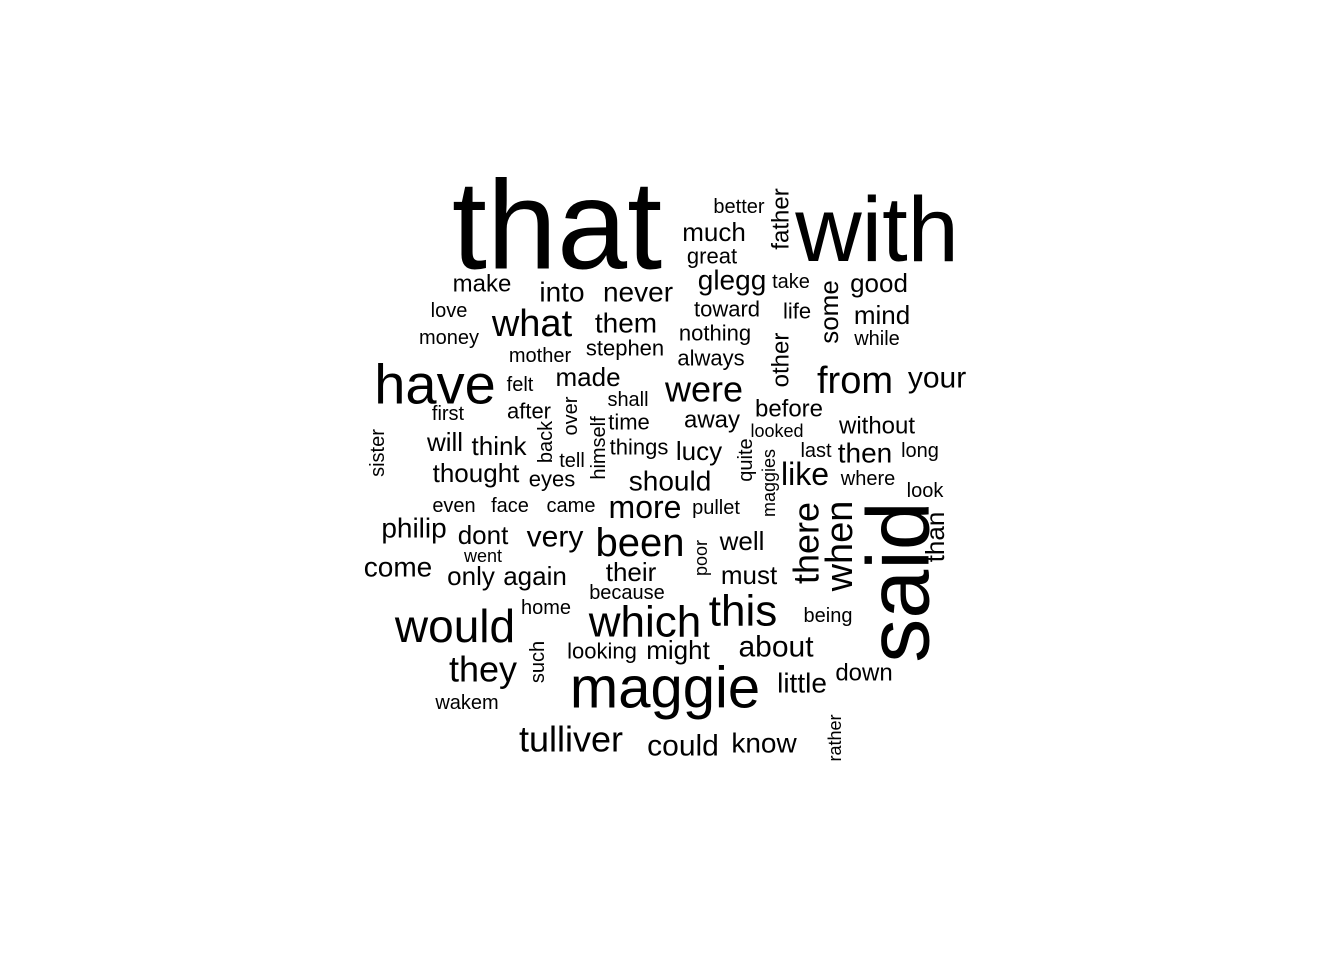 The image size is (1344, 960). What do you see at coordinates (483, 535) in the screenshot?
I see `word-dont: dont` at bounding box center [483, 535].